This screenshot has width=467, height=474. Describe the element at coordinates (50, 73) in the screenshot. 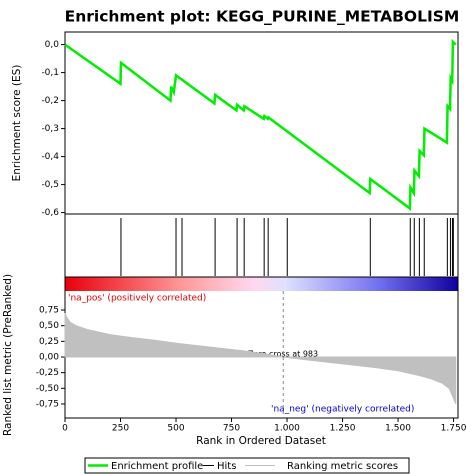

I see `y-tick-label: -0,1` at that location.